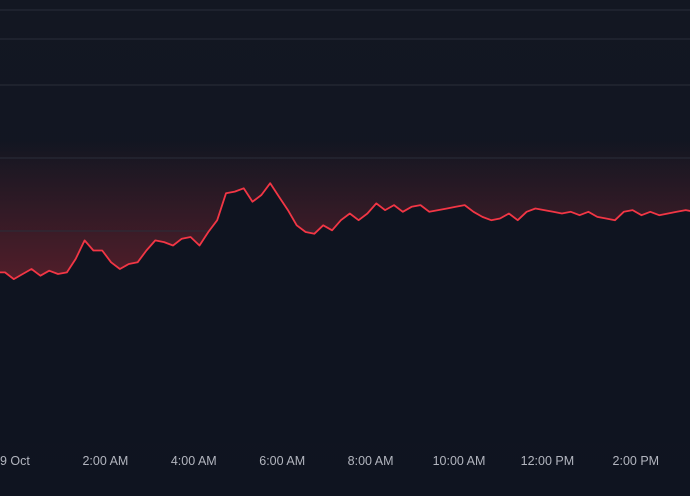 Image resolution: width=690 pixels, height=496 pixels. I want to click on x-tick-label: 6:00 AM, so click(282, 461).